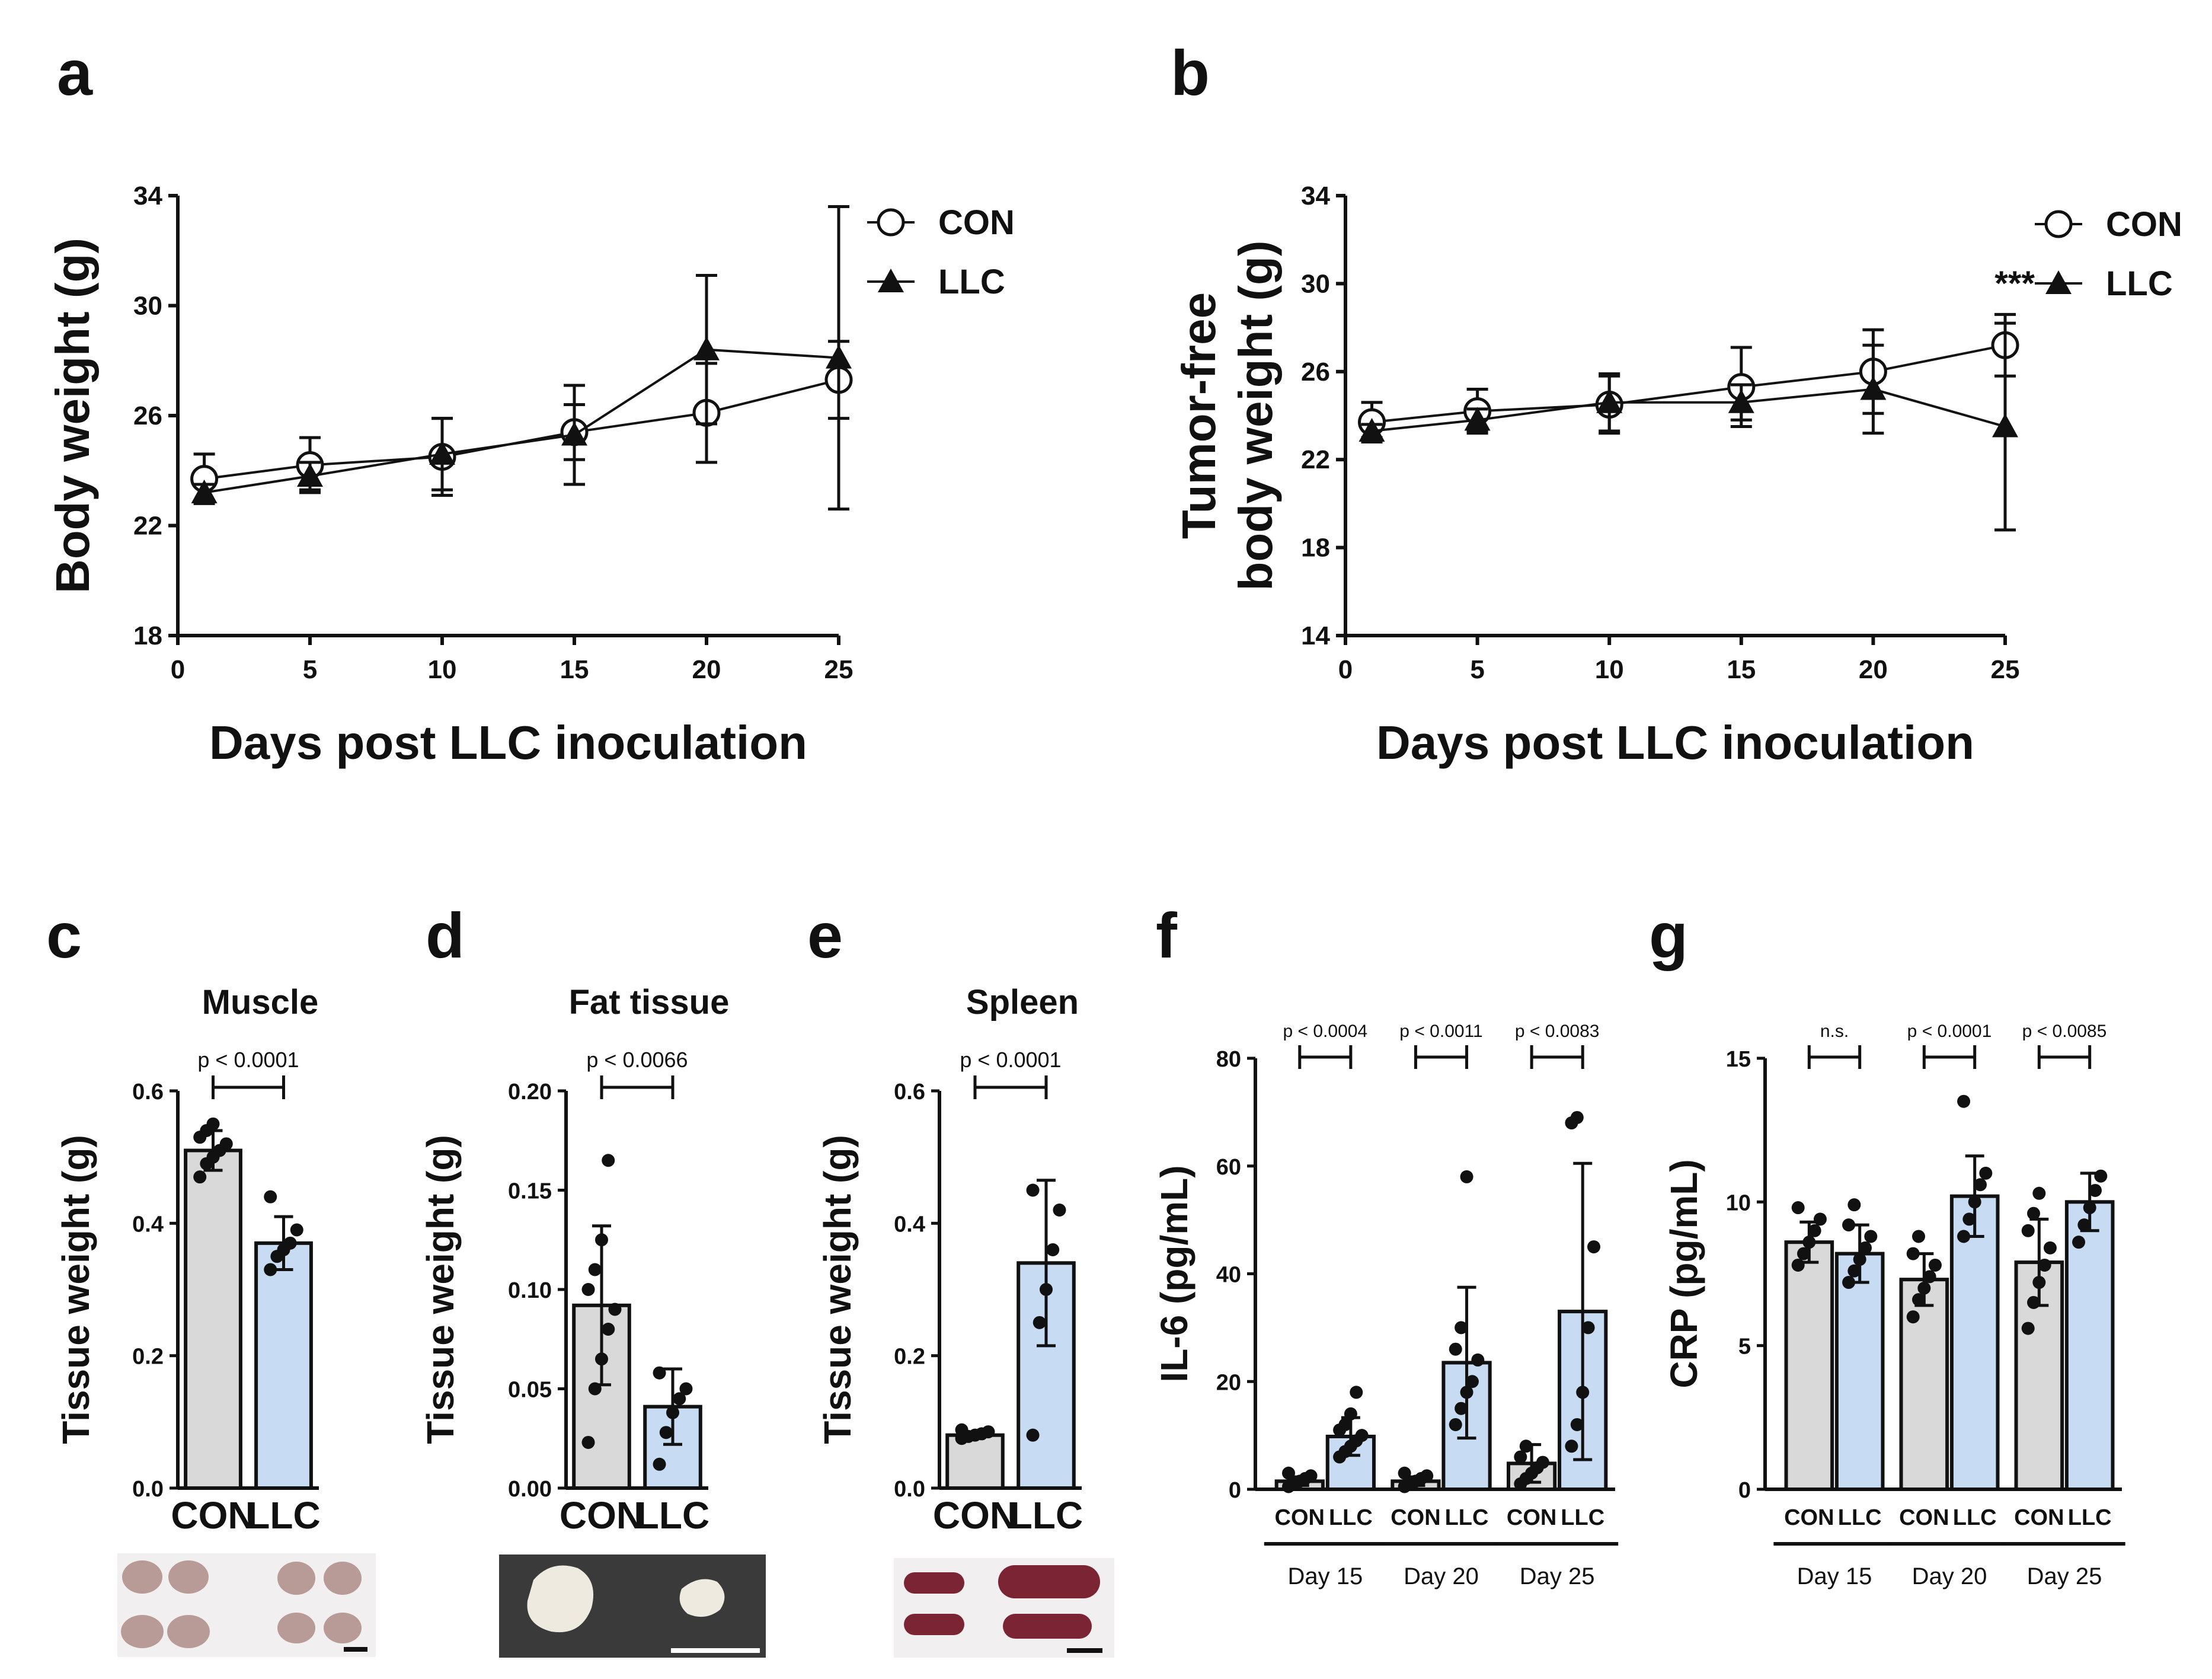  What do you see at coordinates (632, 1606) in the screenshot?
I see `fat-tissue-photo` at bounding box center [632, 1606].